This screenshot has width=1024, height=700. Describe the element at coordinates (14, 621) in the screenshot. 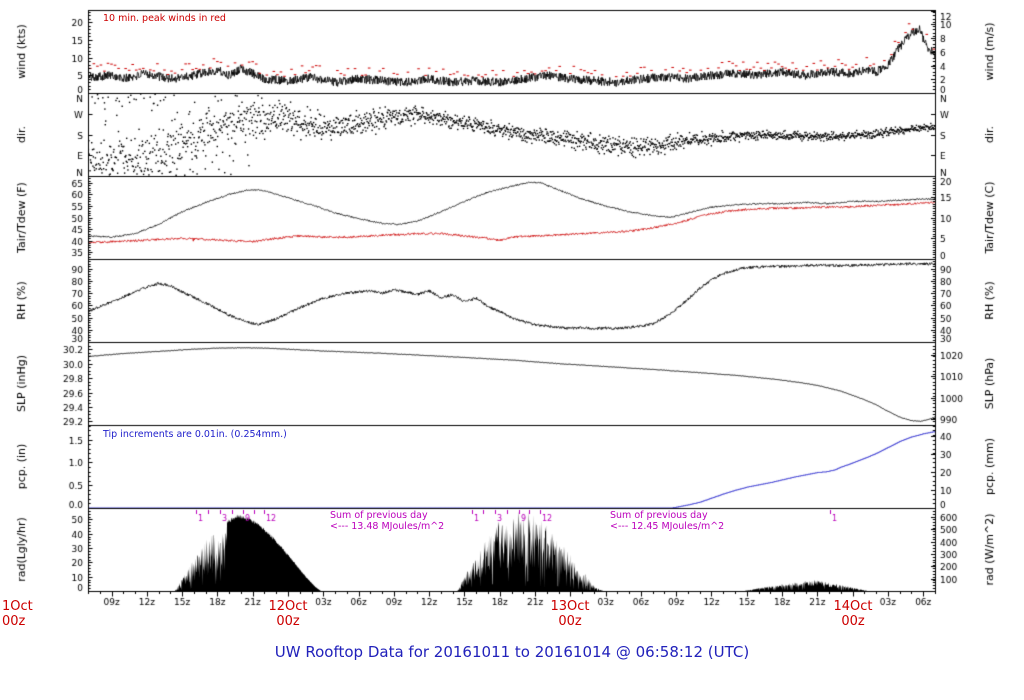

I see `date-label-11oct-line2: 00z` at that location.